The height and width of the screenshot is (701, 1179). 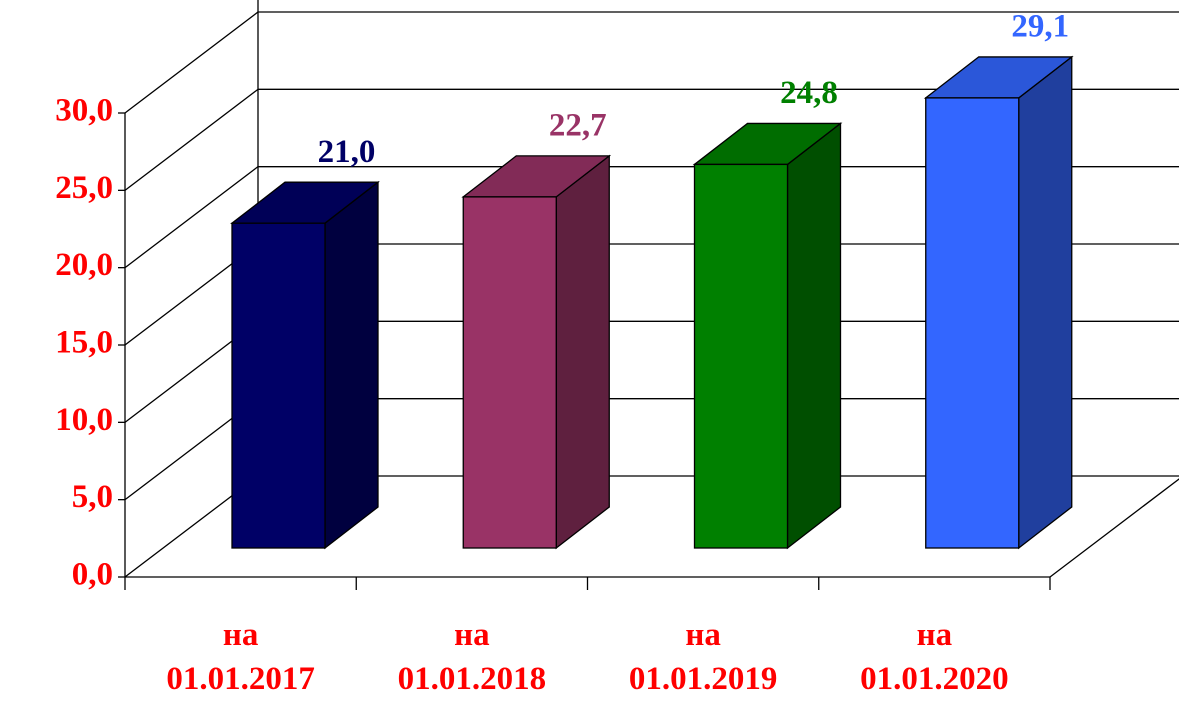 What do you see at coordinates (578, 125) in the screenshot?
I see `value-label: 22,7` at bounding box center [578, 125].